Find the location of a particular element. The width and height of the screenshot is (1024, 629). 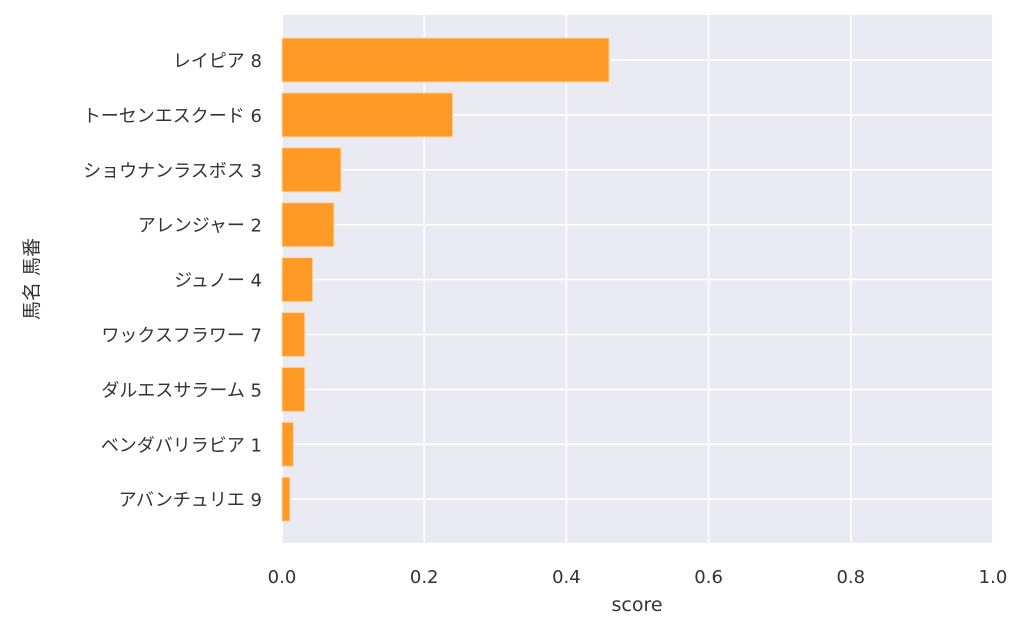

y-tick-label: ダルエスサラーム 5 is located at coordinates (181, 390).